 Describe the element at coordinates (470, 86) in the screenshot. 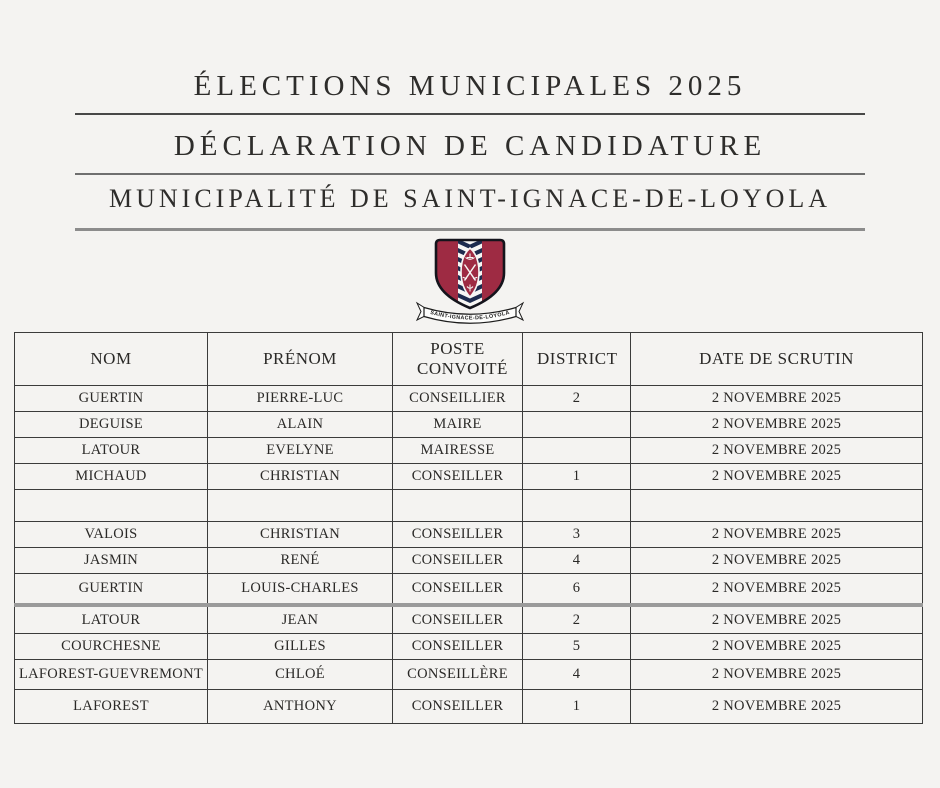

I see `page-title: ÉLECTIONS MUNICIPALES 2025` at that location.